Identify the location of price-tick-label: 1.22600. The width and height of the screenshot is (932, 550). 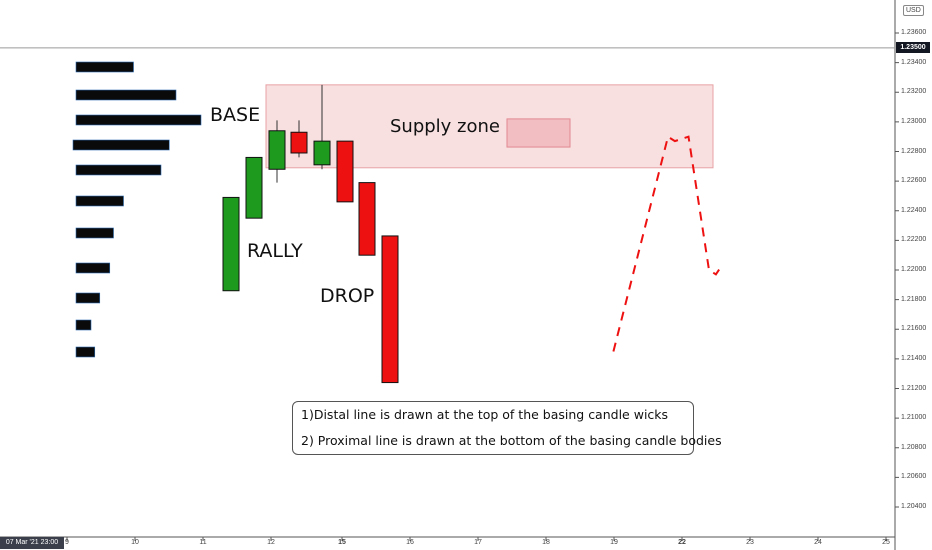
(914, 181).